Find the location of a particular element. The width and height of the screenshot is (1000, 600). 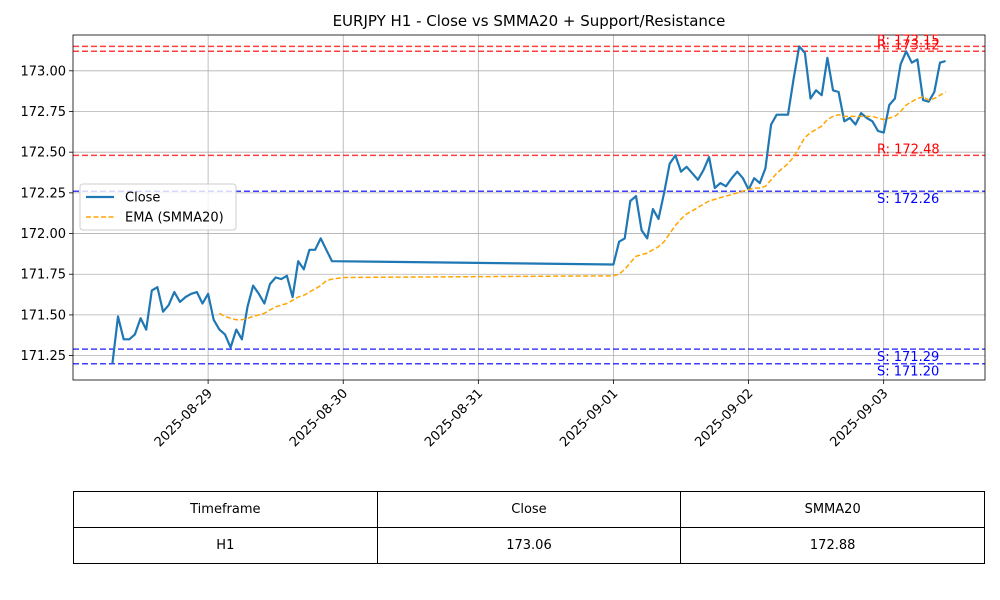

cell-timeframe: H1 is located at coordinates (225, 545).